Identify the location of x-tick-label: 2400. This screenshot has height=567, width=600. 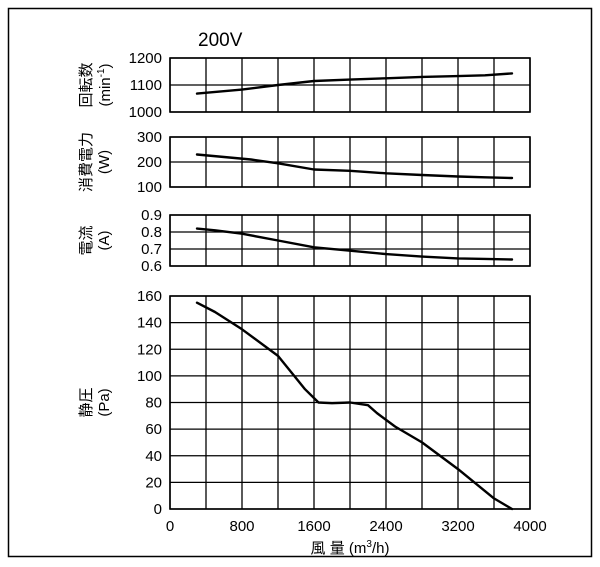
(385, 526).